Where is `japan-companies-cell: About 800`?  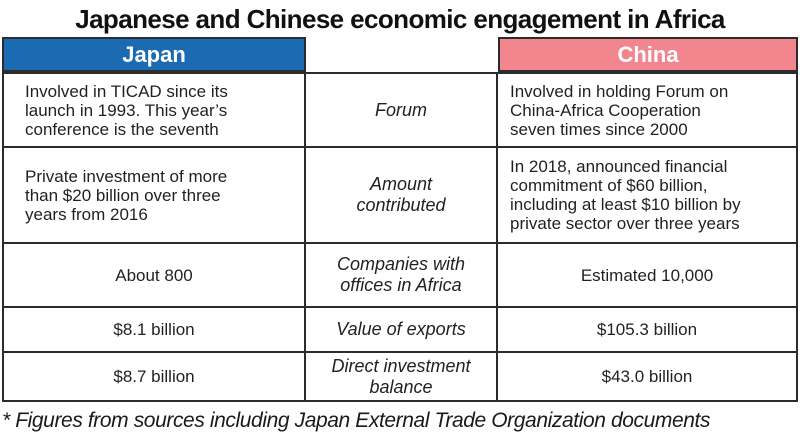 japan-companies-cell: About 800 is located at coordinates (154, 275).